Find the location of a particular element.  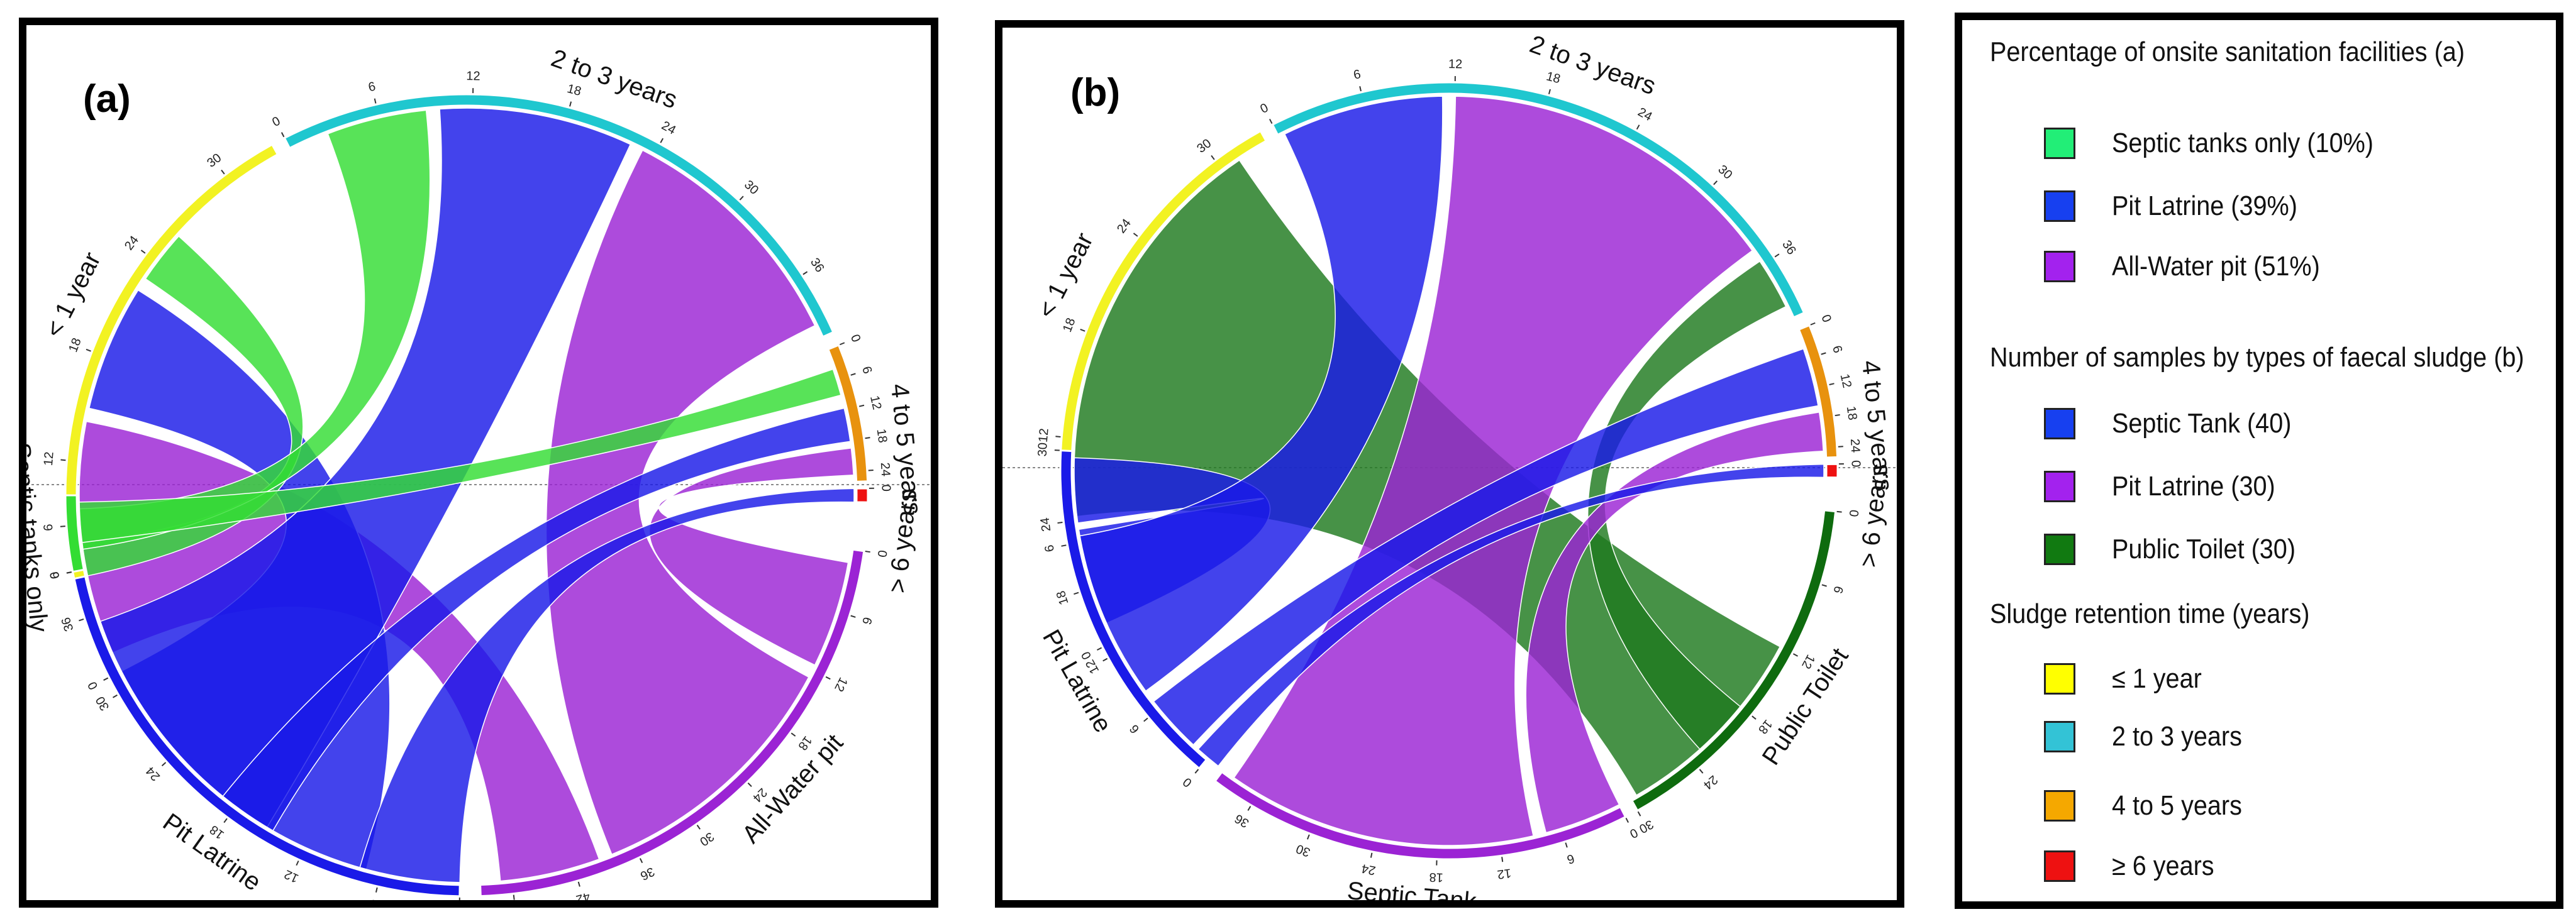

legend-label: Septic Tank (40) is located at coordinates (2202, 423).